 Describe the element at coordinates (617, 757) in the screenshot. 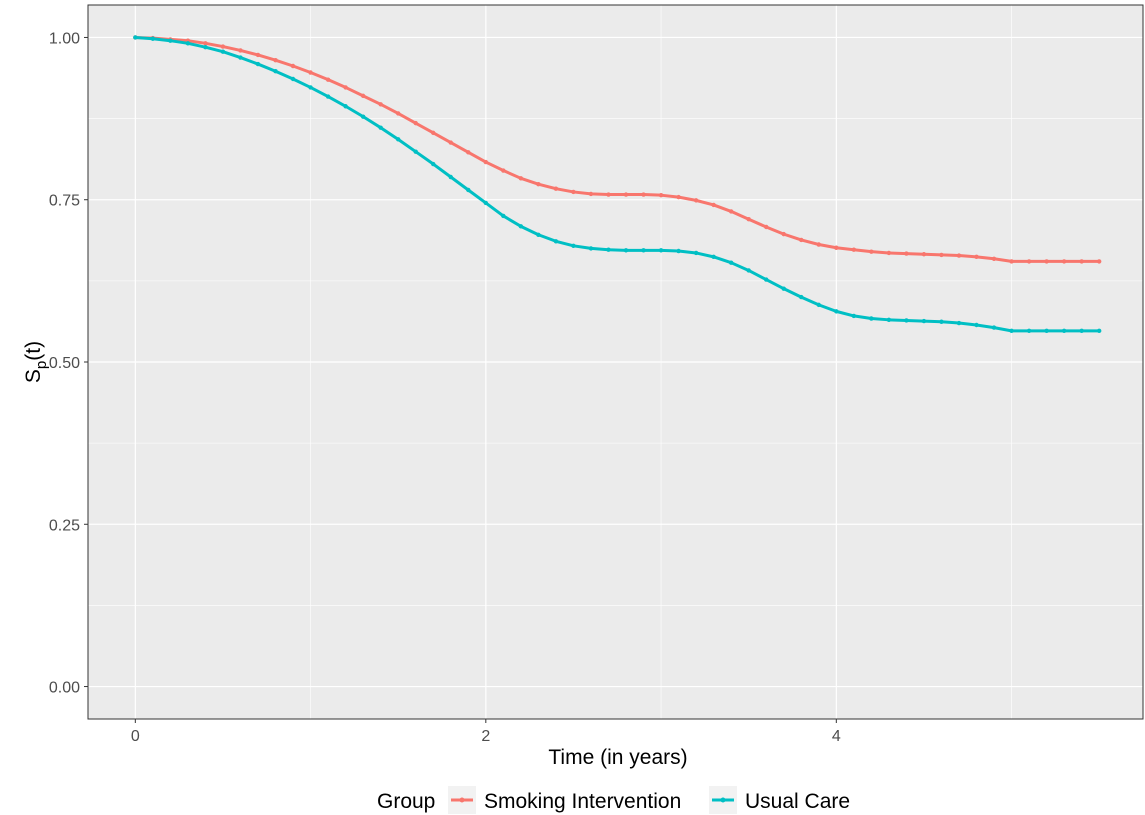

I see `x-axis-title: Time (in years)` at that location.